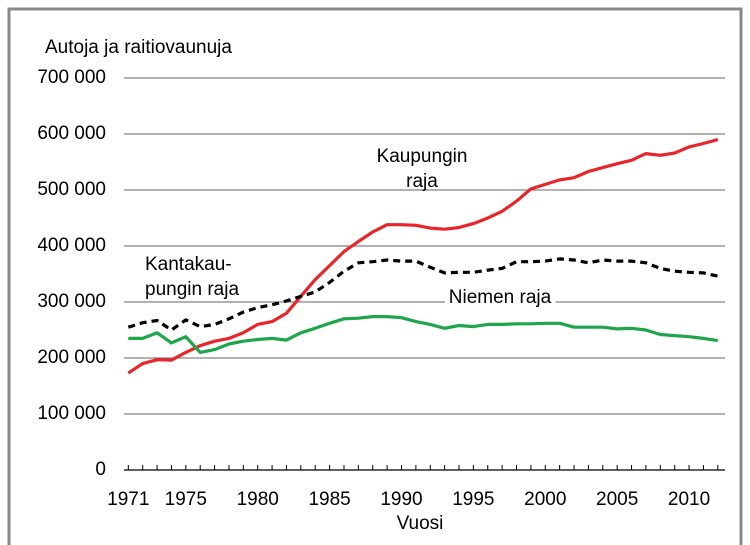 This screenshot has width=750, height=545. What do you see at coordinates (689, 499) in the screenshot?
I see `x-tick-label: 2010` at bounding box center [689, 499].